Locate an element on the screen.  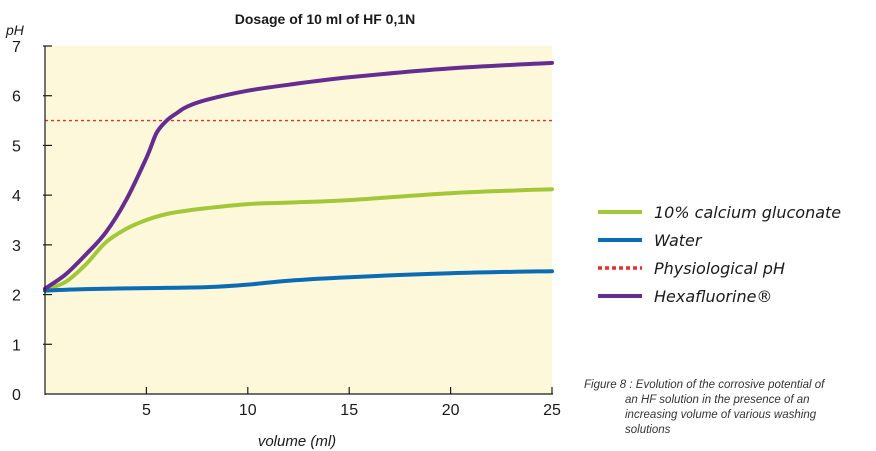
y-axis-label: pH is located at coordinates (15, 30).